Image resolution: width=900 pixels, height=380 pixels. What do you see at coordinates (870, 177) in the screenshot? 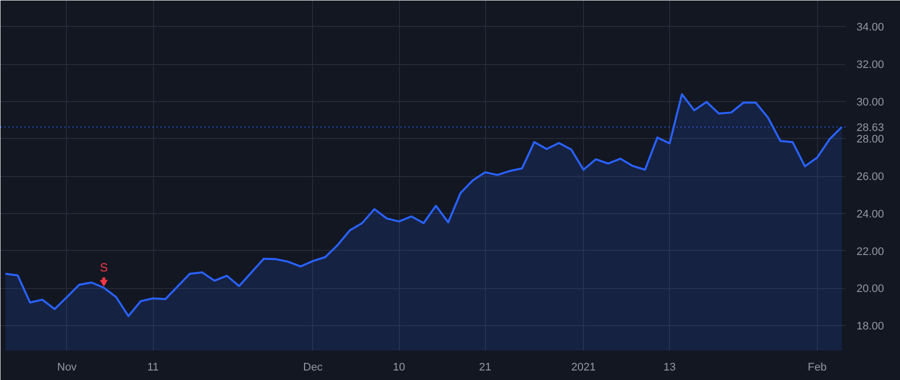
I see `y-tick-label: 26.00` at bounding box center [870, 177].